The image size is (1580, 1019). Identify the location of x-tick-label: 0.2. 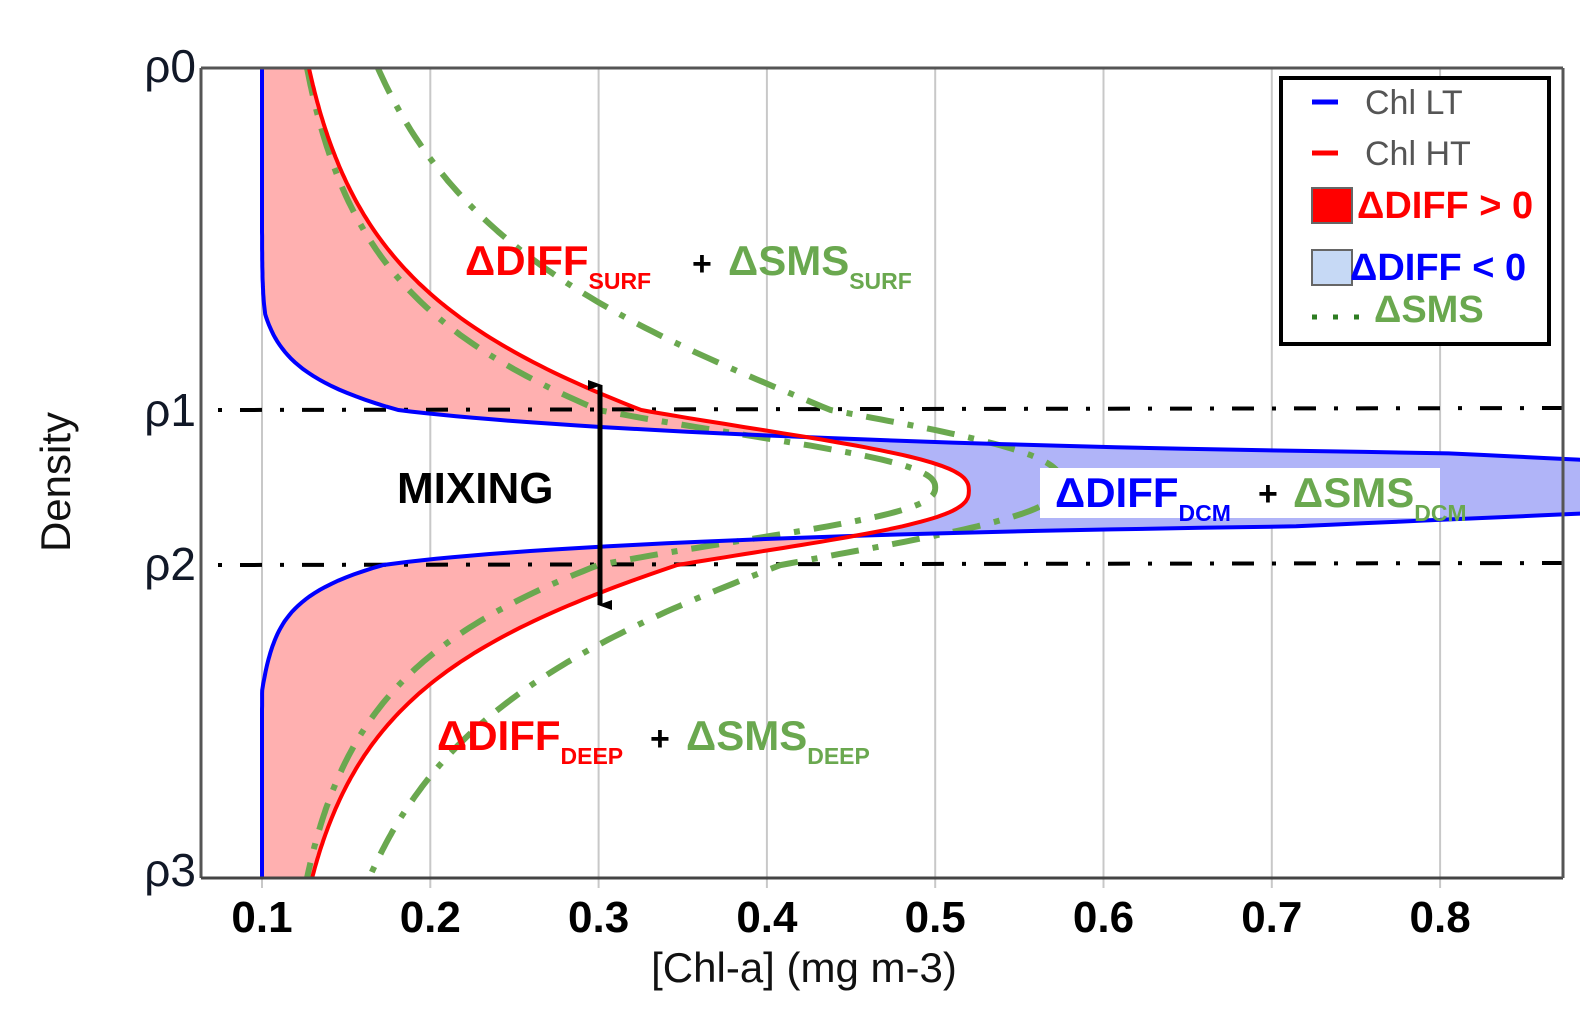
(430, 917).